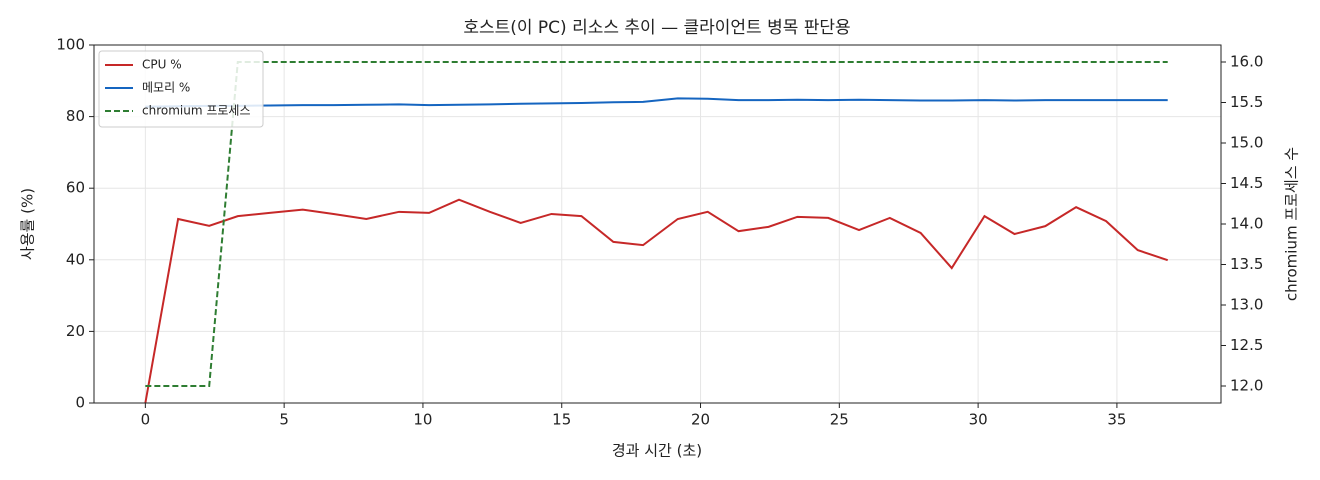  I want to click on y2-tick-label: 13.5, so click(1246, 264).